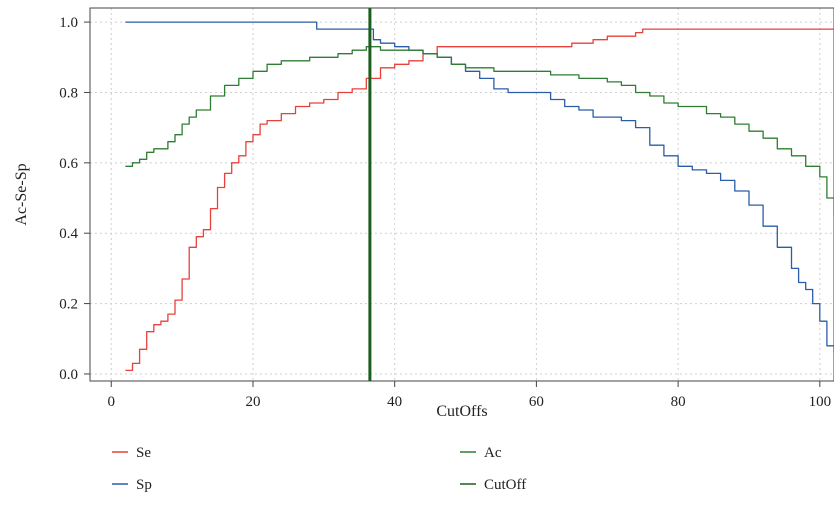 The width and height of the screenshot is (834, 524). What do you see at coordinates (319, 469) in the screenshot?
I see `legend: Se Sp Ac CutOff` at bounding box center [319, 469].